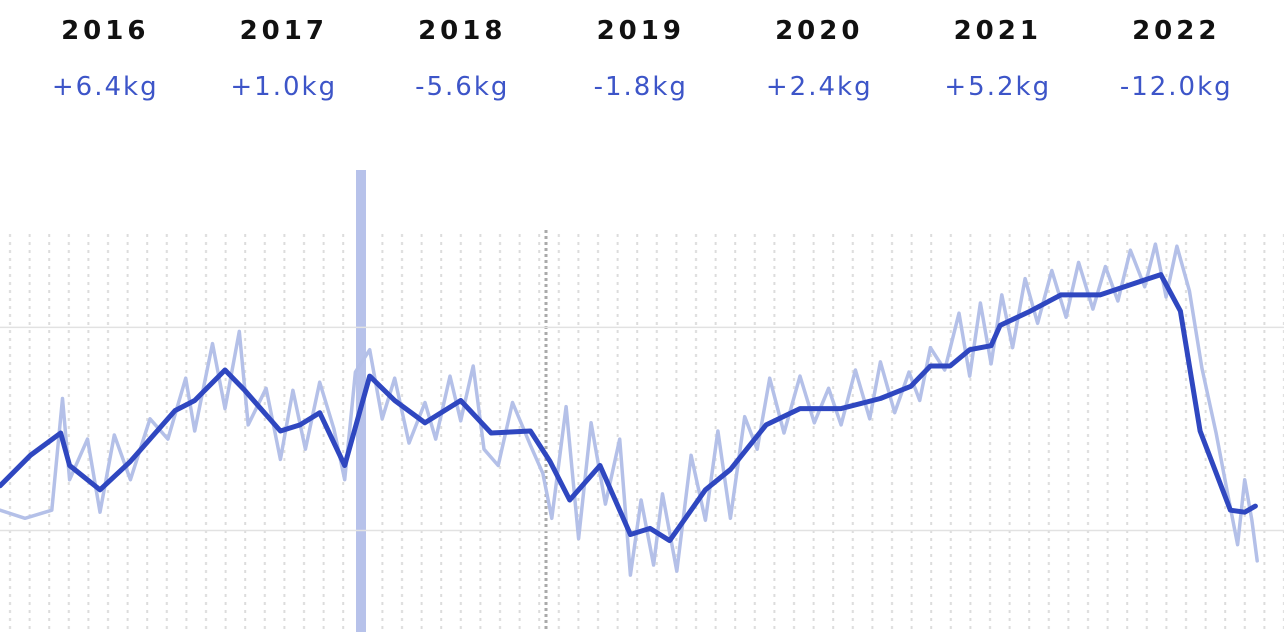 The image size is (1284, 632). I want to click on year-column: 2017 +1.0kg, so click(284, 51).